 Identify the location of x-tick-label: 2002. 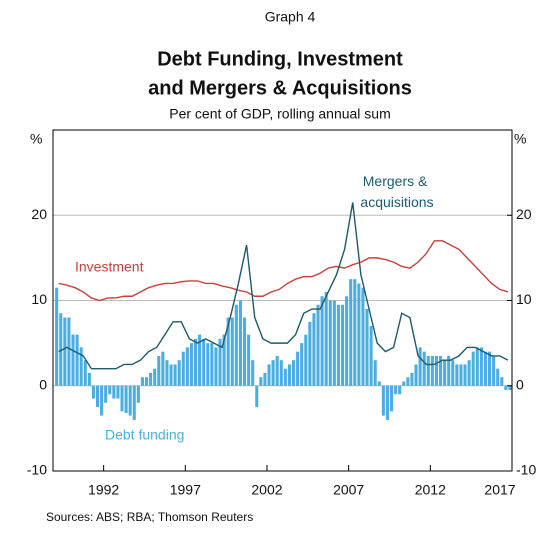
(266, 490).